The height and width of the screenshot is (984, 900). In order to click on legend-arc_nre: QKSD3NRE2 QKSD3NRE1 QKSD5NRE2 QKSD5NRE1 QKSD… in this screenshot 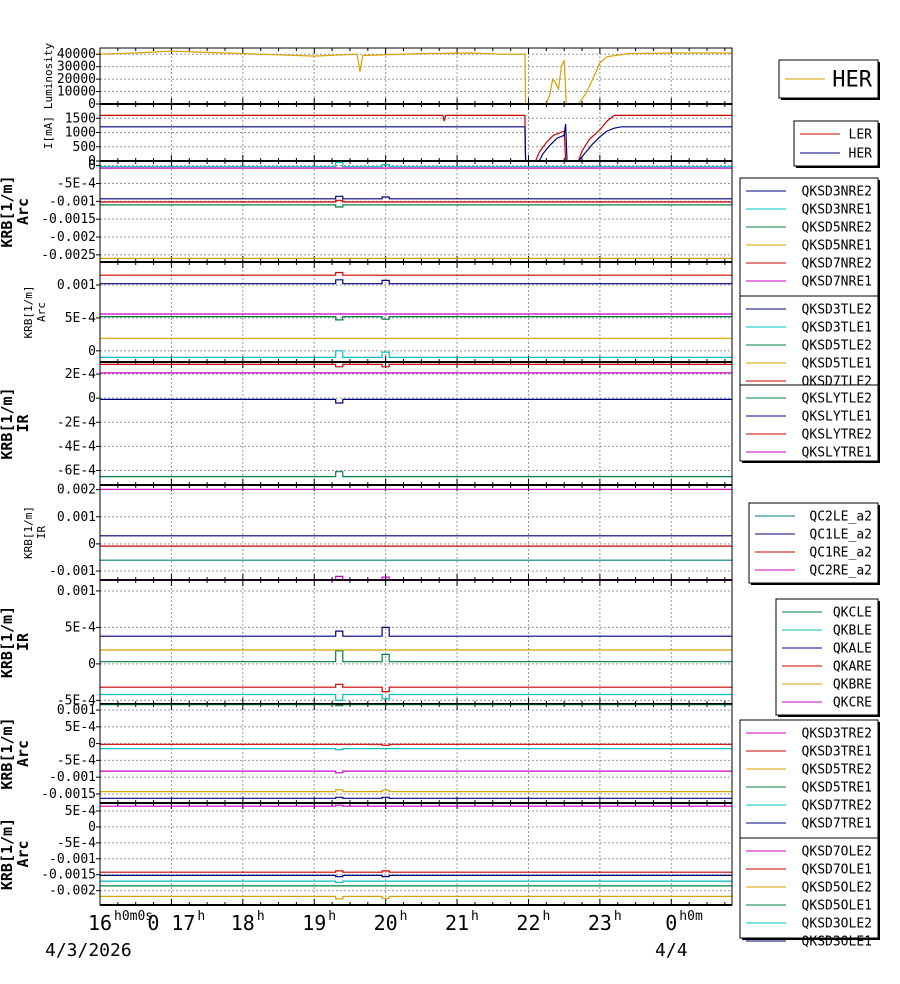, I will do `click(809, 237)`.